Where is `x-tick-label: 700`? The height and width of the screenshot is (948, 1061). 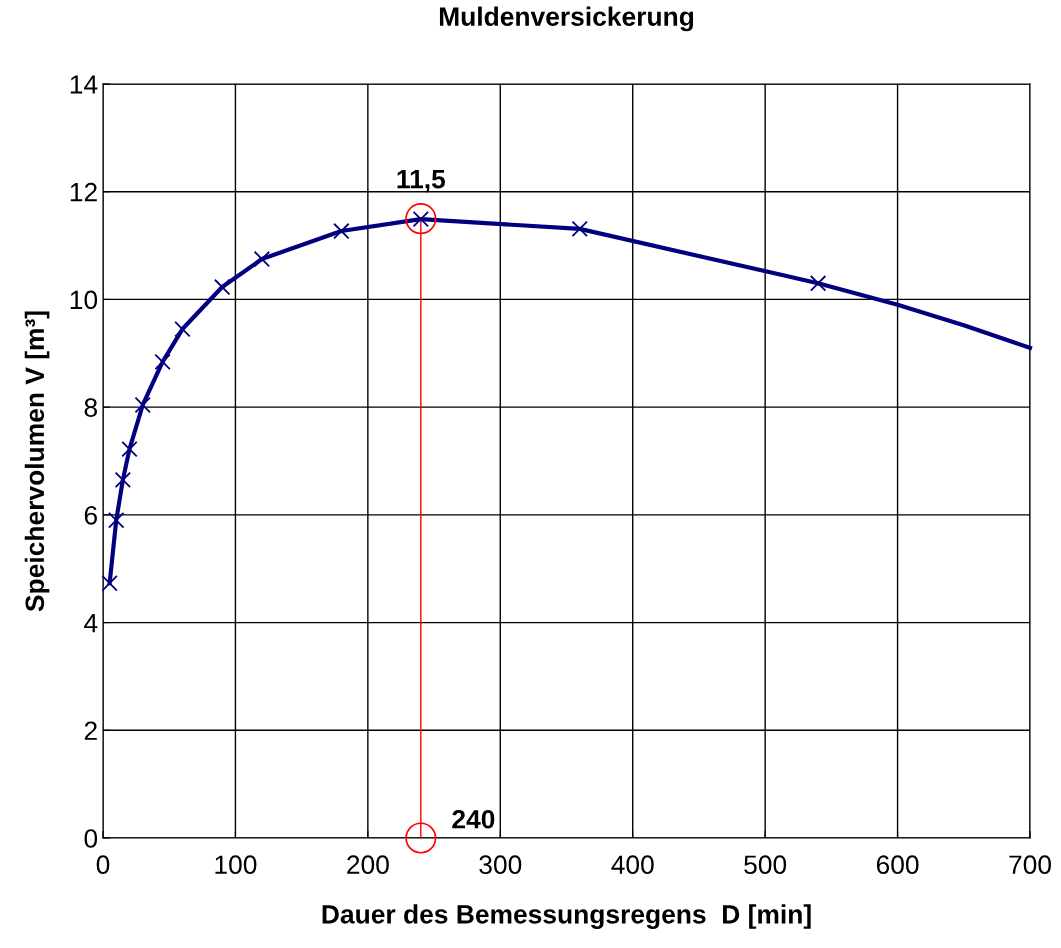 x-tick-label: 700 is located at coordinates (1030, 865).